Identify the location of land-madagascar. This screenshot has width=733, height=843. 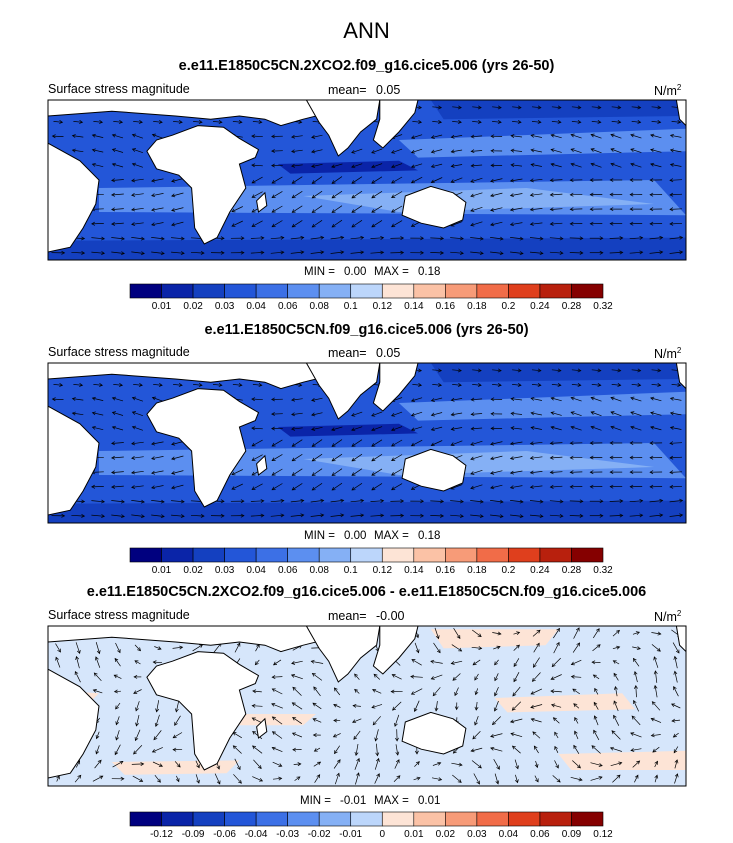
(262, 202).